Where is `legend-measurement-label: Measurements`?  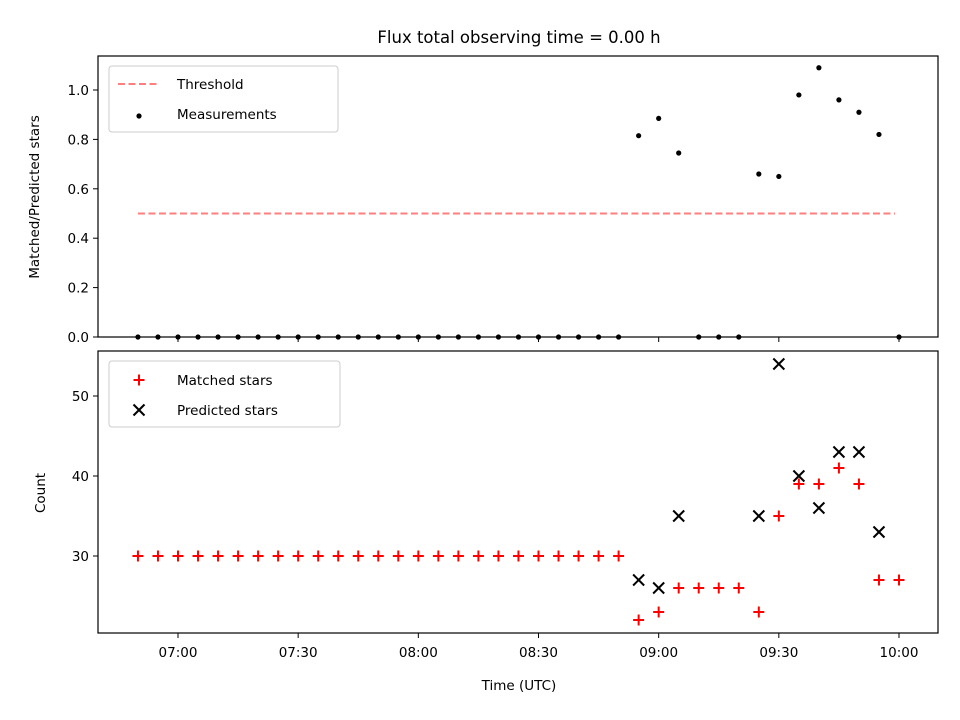
legend-measurement-label: Measurements is located at coordinates (227, 115).